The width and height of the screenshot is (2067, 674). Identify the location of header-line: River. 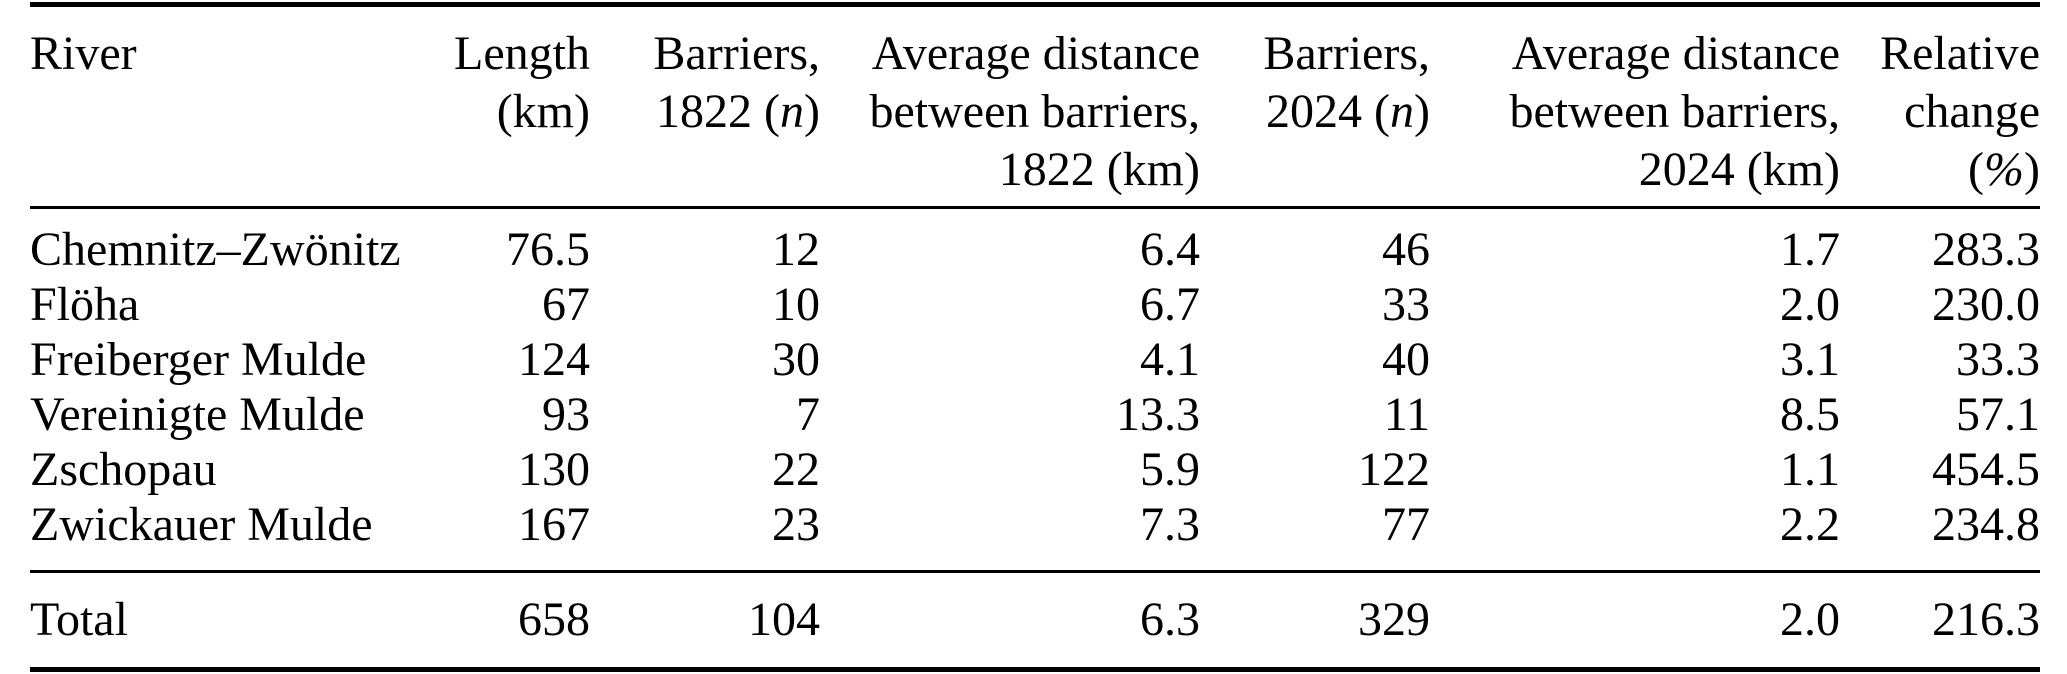
(220, 54).